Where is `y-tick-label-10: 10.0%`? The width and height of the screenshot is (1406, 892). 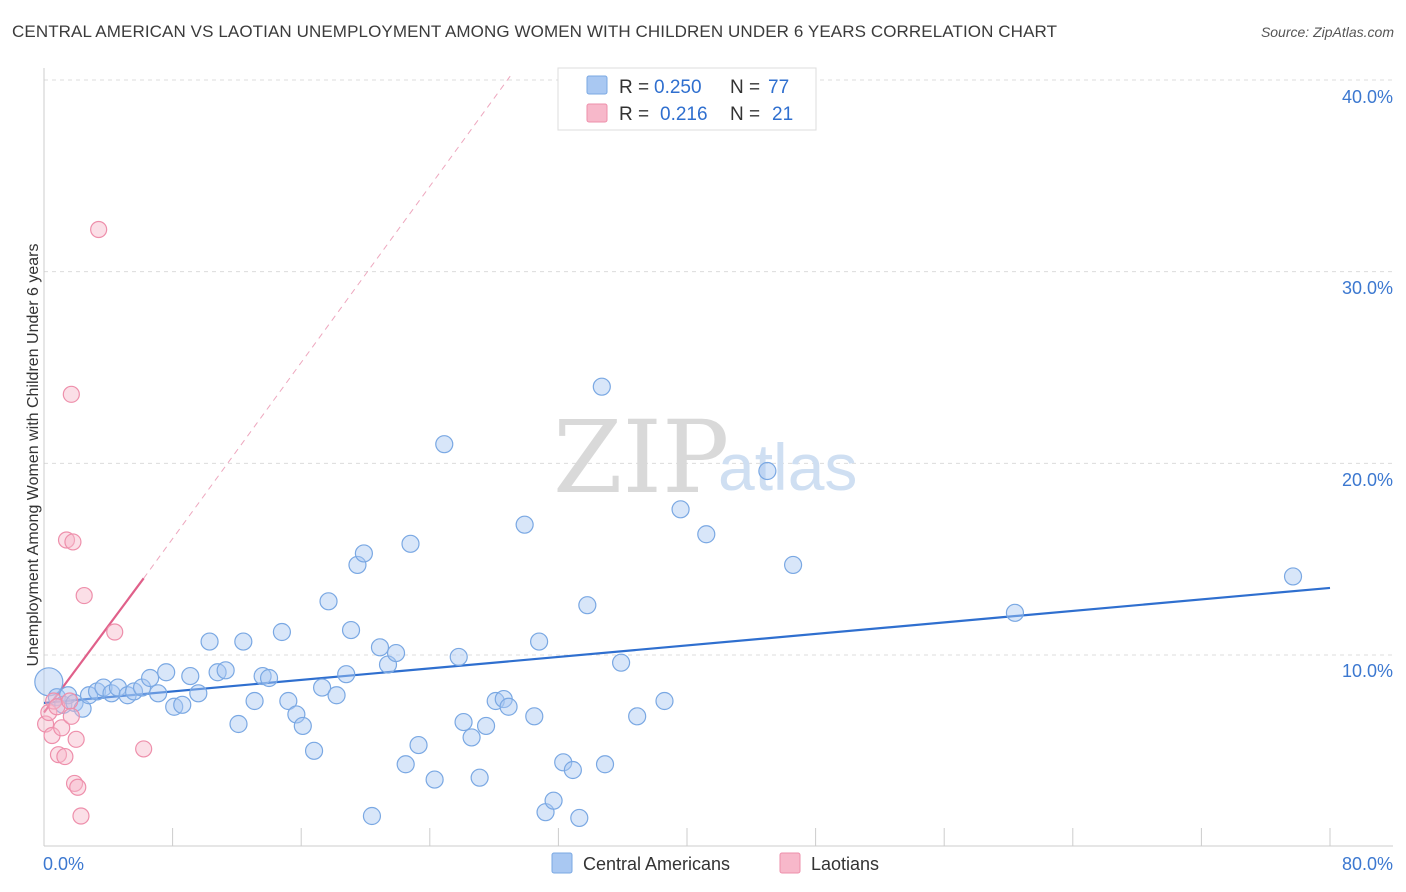 y-tick-label-10: 10.0% is located at coordinates (1367, 671).